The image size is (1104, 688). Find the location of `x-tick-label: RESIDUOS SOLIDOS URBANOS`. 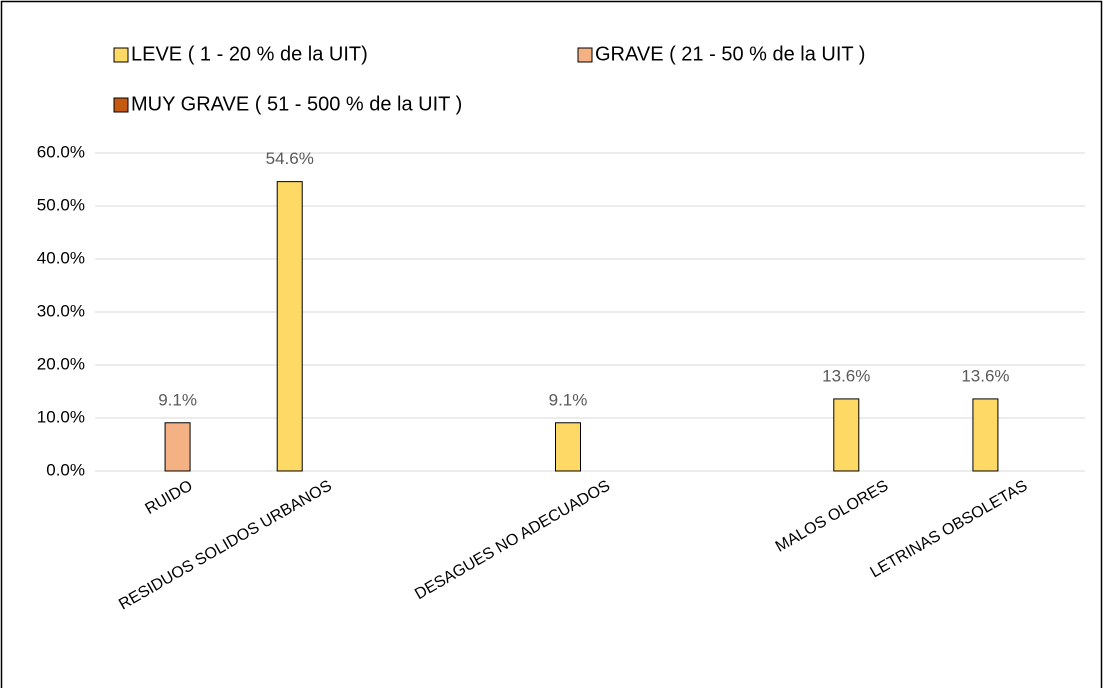

x-tick-label: RESIDUOS SOLIDOS URBANOS is located at coordinates (225, 545).